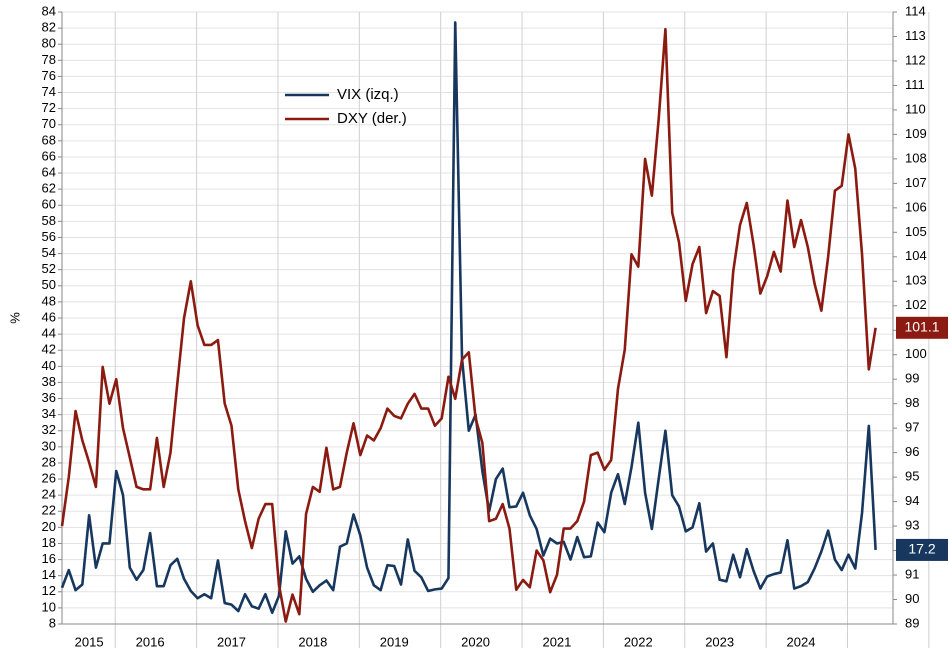  Describe the element at coordinates (49, 268) in the screenshot. I see `y-tick-label: 52` at that location.